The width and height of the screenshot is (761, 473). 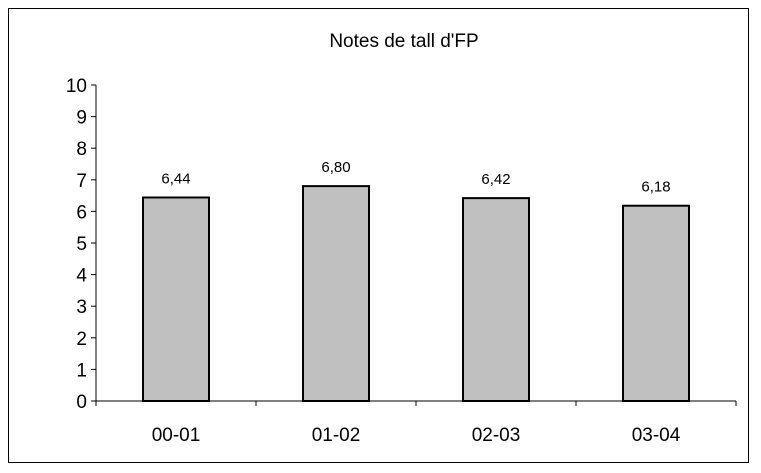 I want to click on y-tick-label: 9, so click(x=81, y=118).